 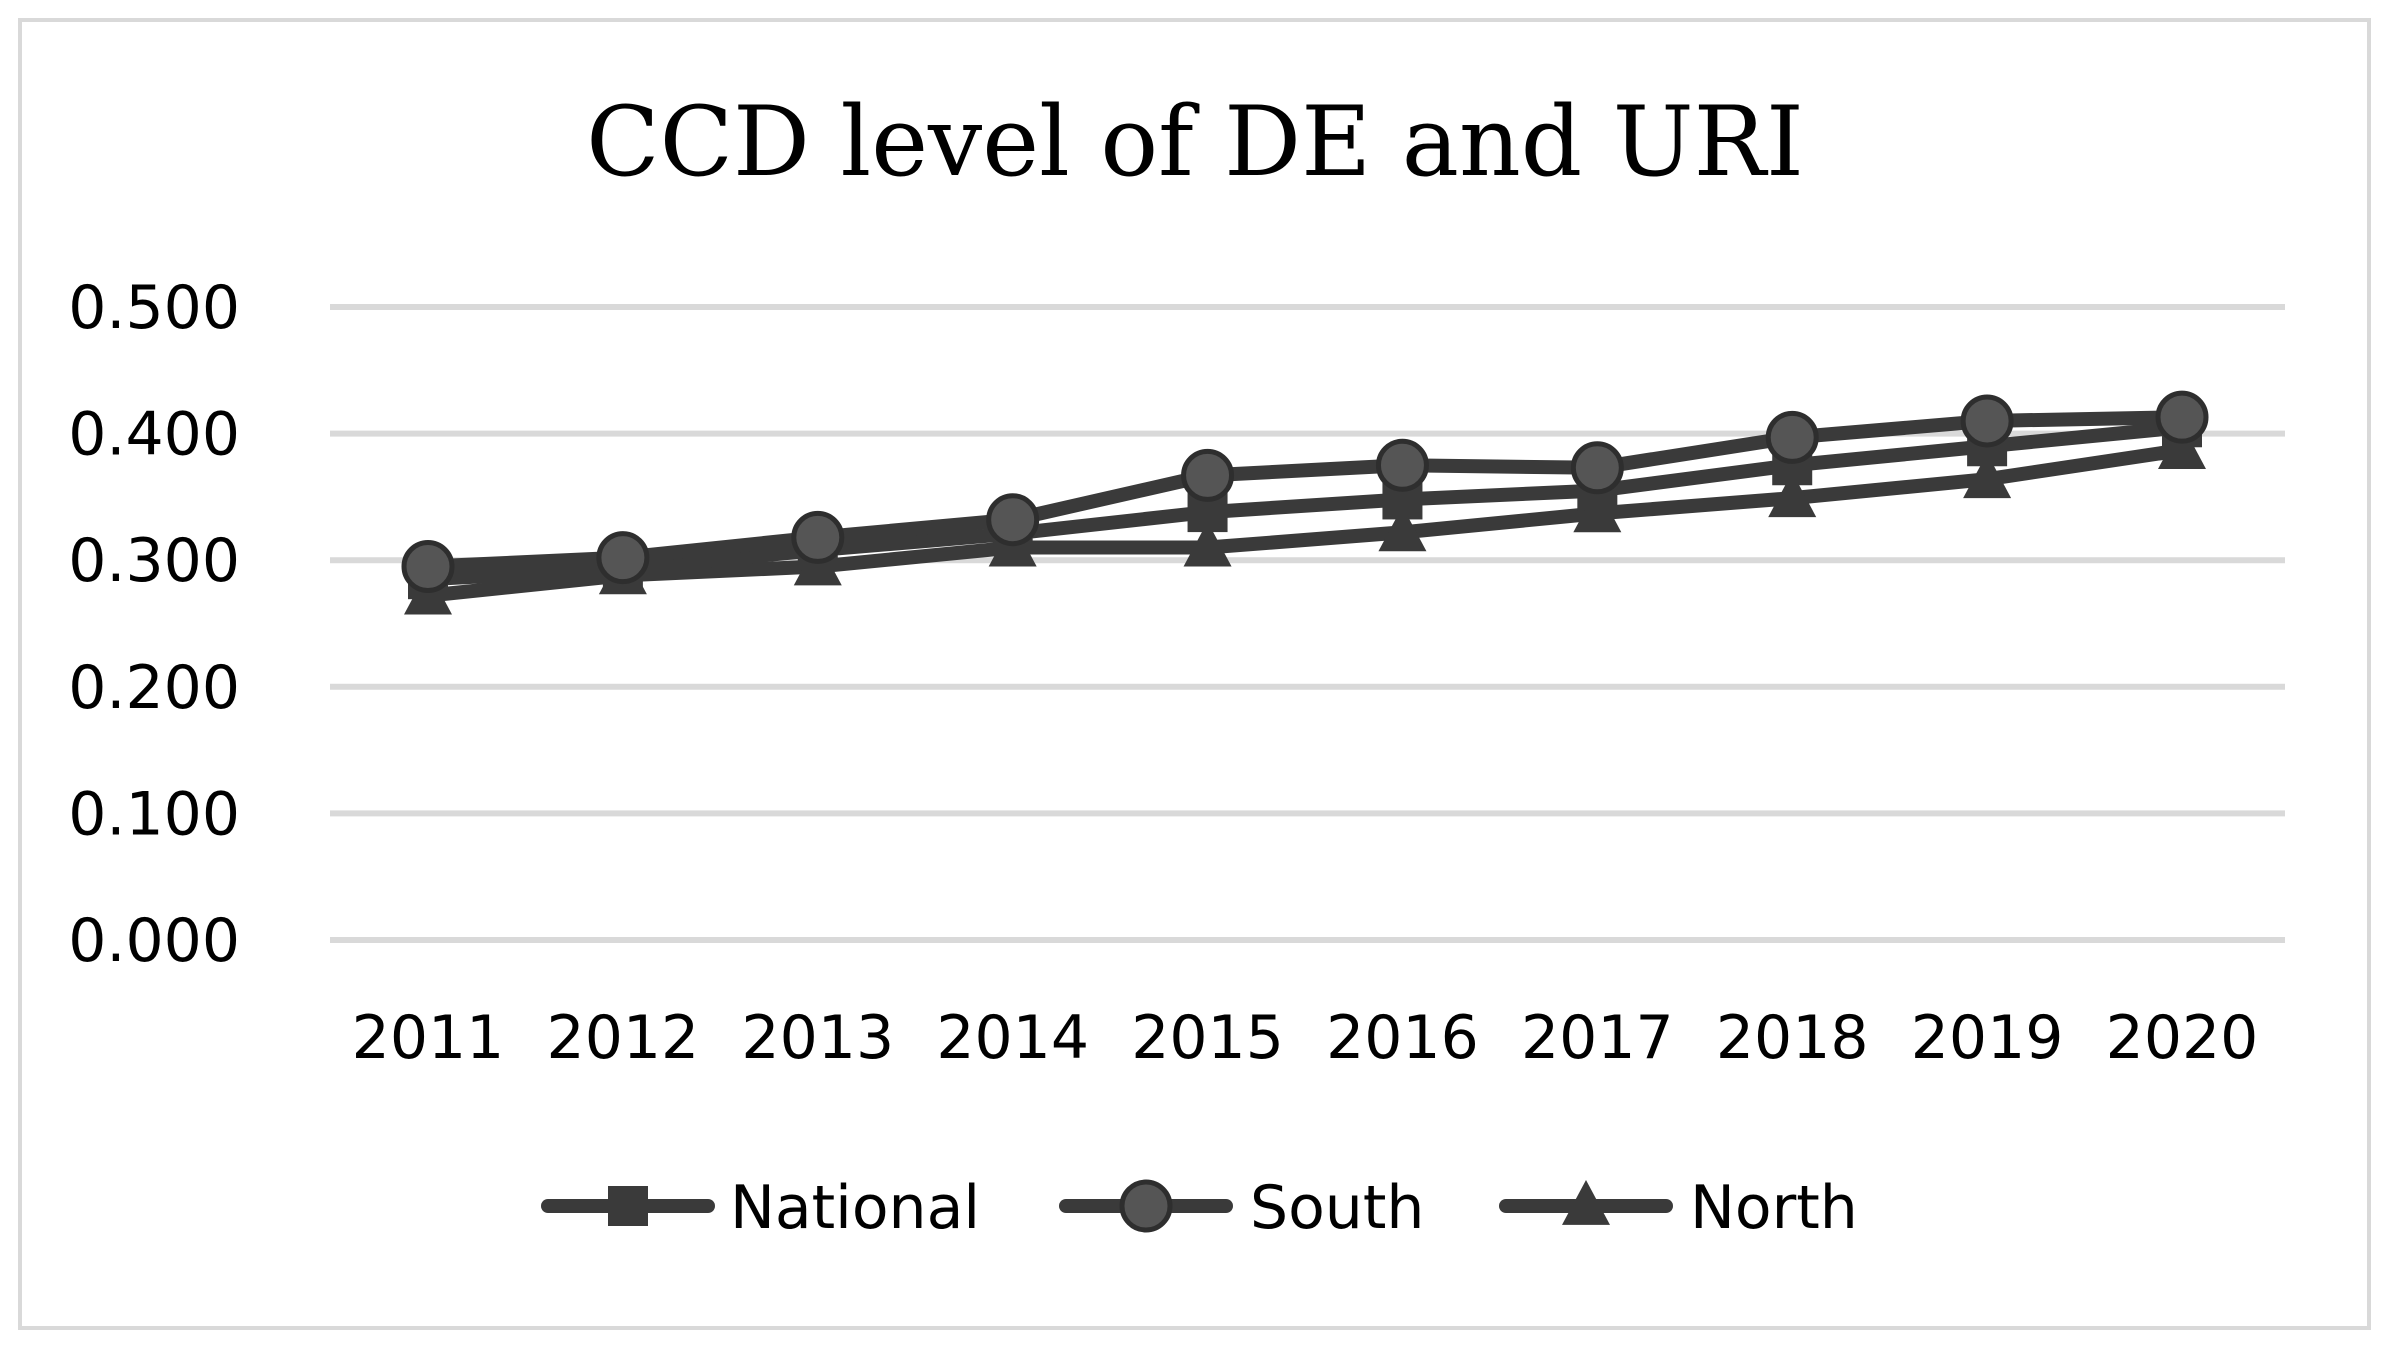 I want to click on x-tick-label: 2018, so click(x=1792, y=1038).